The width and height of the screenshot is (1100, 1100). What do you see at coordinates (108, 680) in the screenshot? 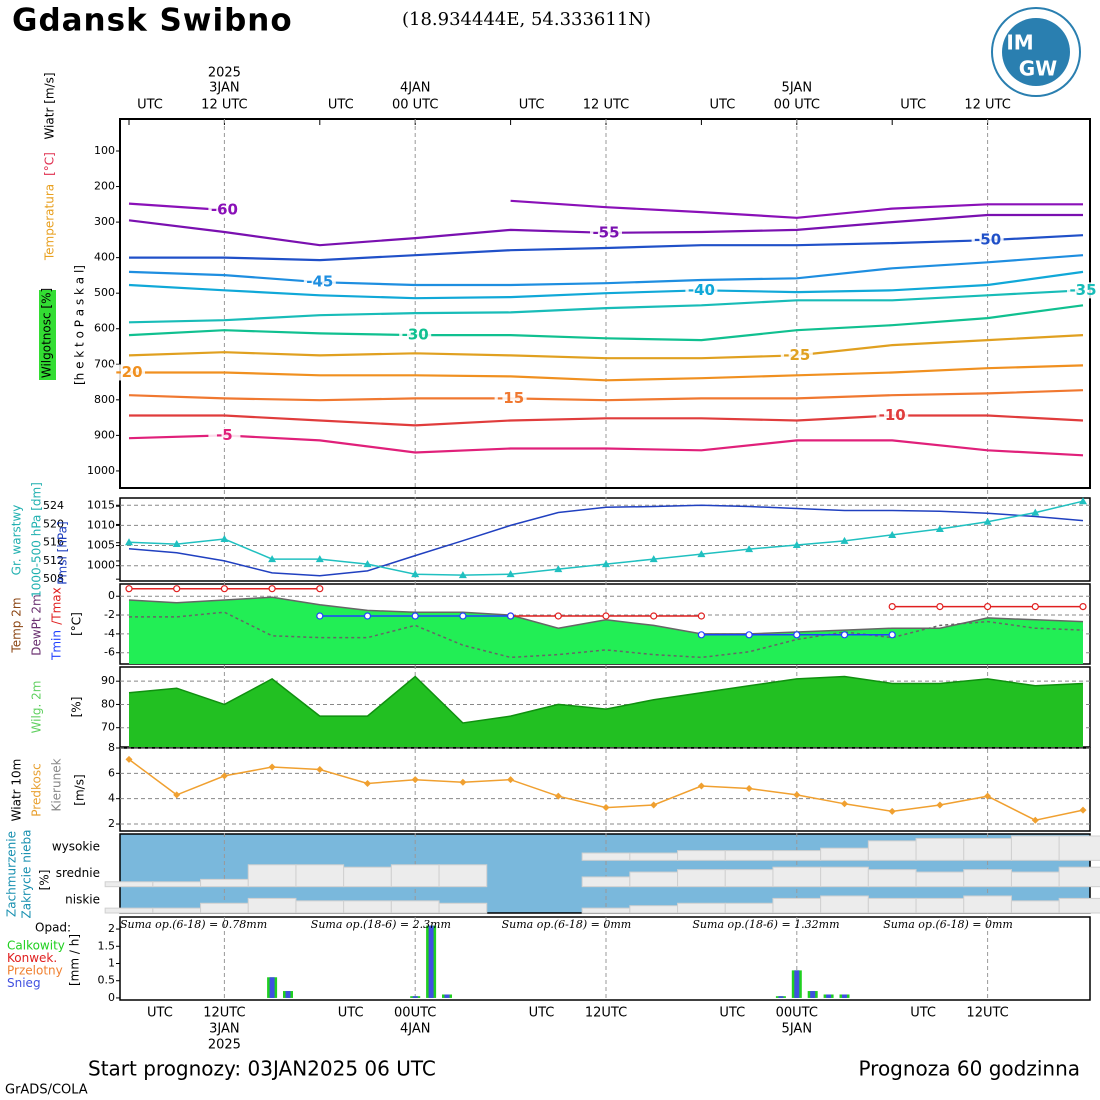
I see `y-tick-label: 90` at bounding box center [108, 680].